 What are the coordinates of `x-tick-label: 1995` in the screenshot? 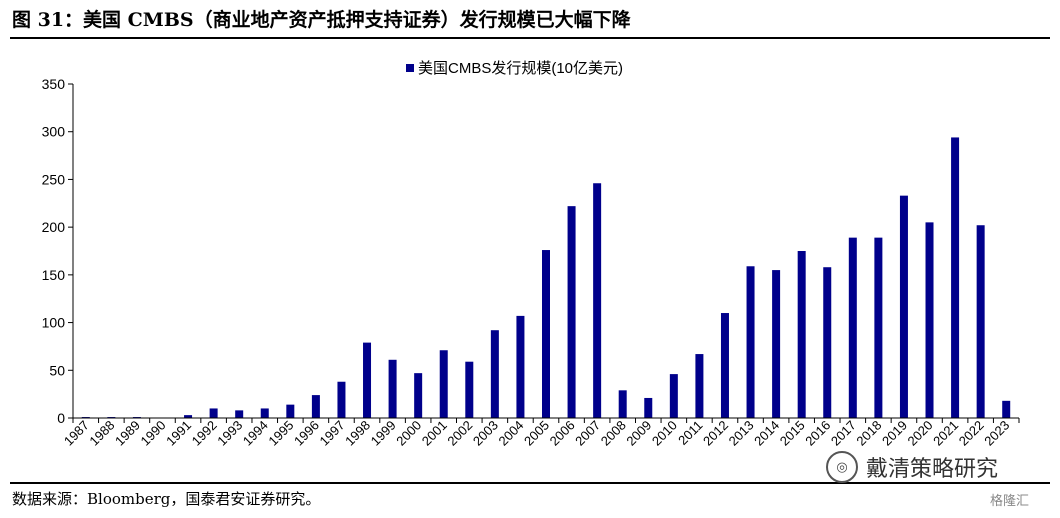 It's located at (280, 433).